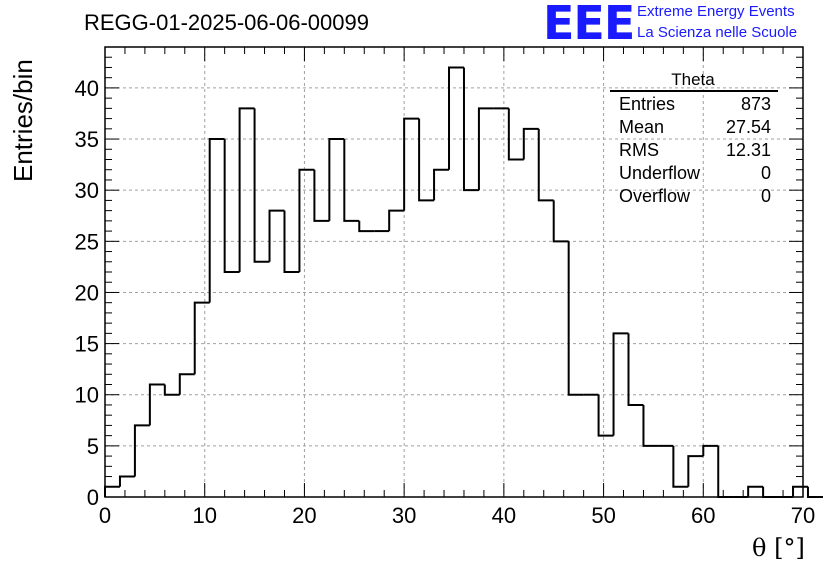 The image size is (836, 572). Describe the element at coordinates (778, 548) in the screenshot. I see `x-axis-label: θ [°]` at that location.